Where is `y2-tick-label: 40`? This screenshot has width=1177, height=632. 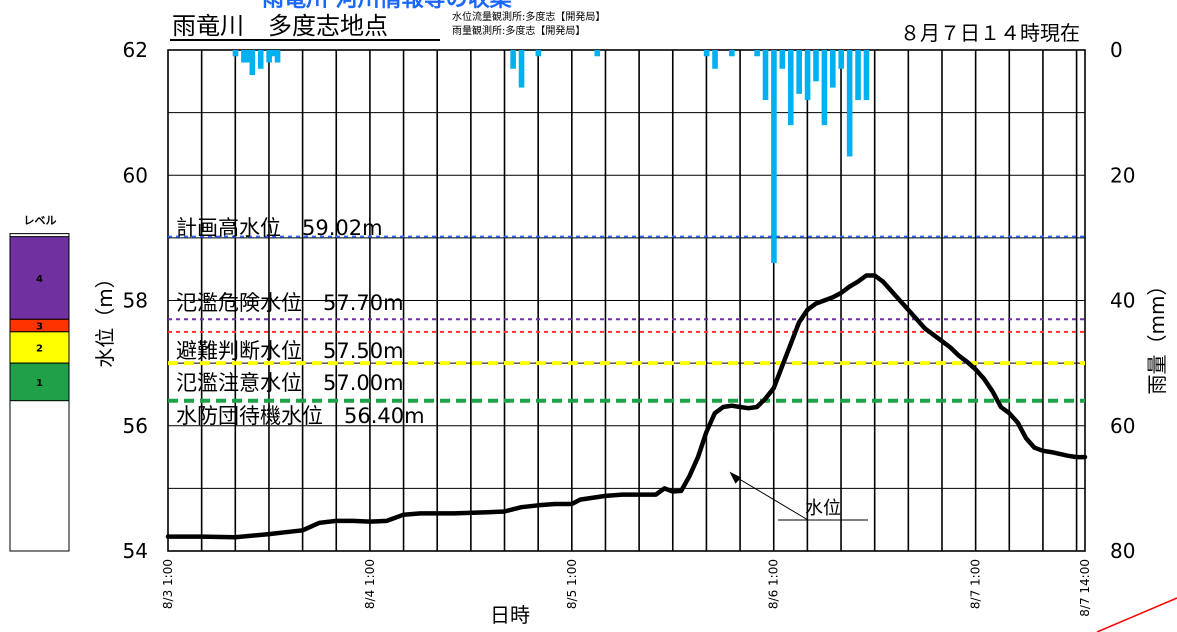
y2-tick-label: 40 is located at coordinates (1122, 301).